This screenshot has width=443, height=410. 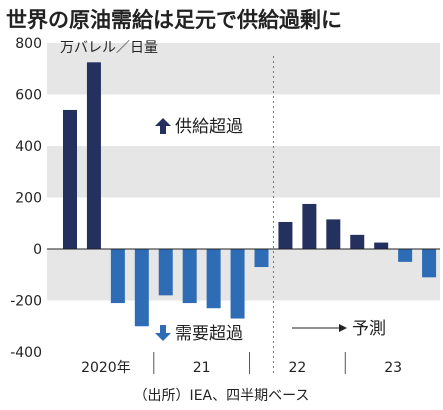 What do you see at coordinates (106, 368) in the screenshot?
I see `x-category-label: 2020年` at bounding box center [106, 368].